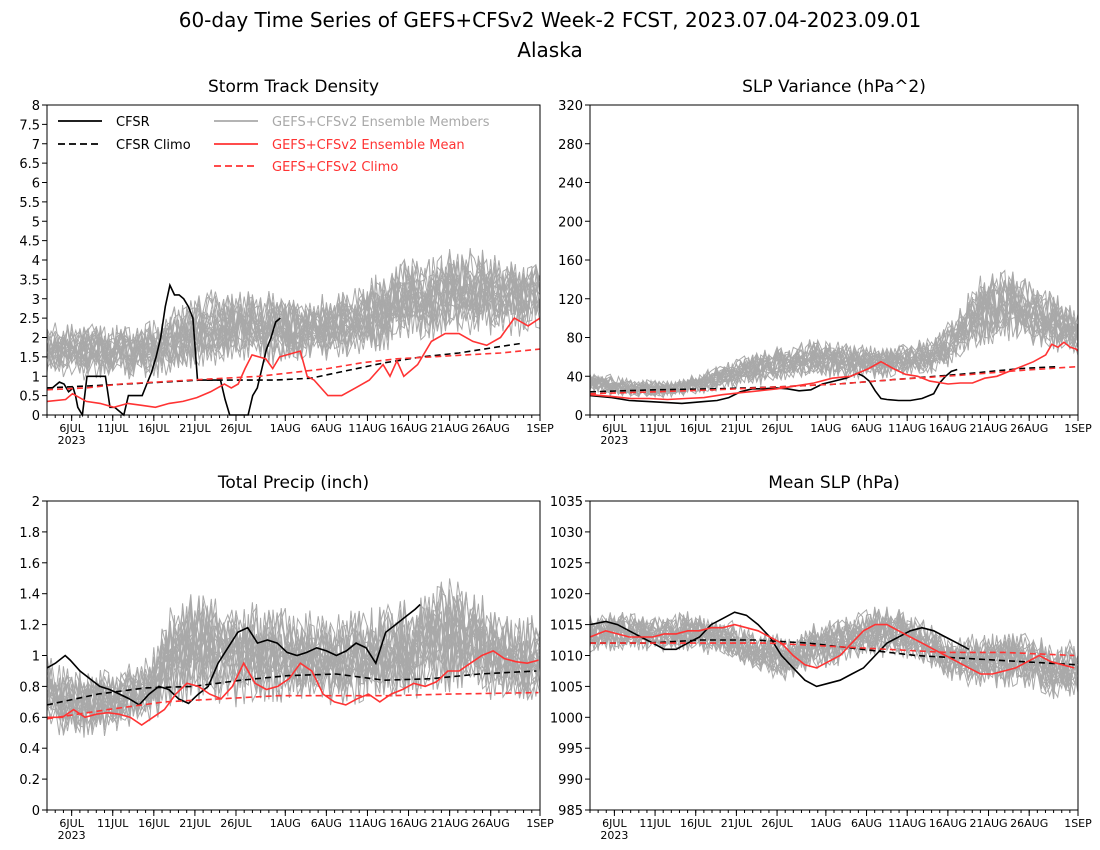 The image size is (1100, 850). What do you see at coordinates (133, 122) in the screenshot?
I see `legend-label: CFSR` at bounding box center [133, 122].